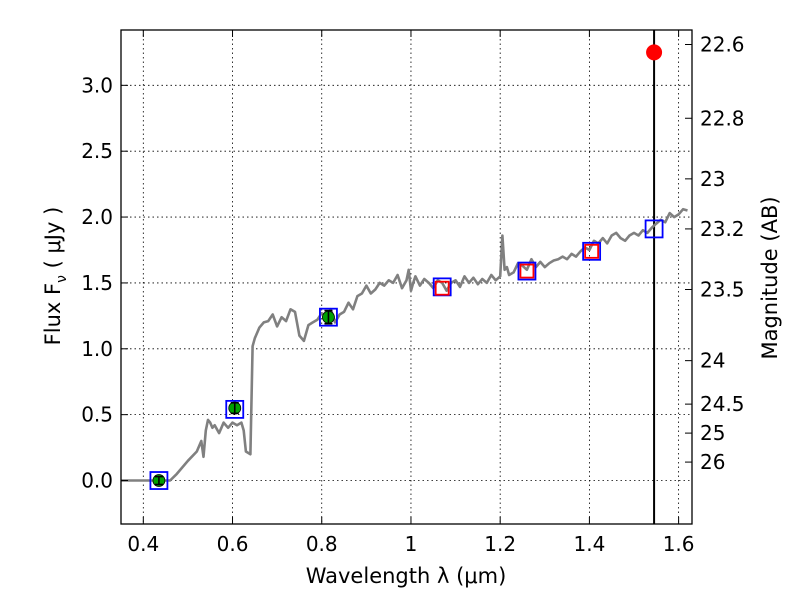  What do you see at coordinates (712, 462) in the screenshot?
I see `right-tick-label: 26` at bounding box center [712, 462].